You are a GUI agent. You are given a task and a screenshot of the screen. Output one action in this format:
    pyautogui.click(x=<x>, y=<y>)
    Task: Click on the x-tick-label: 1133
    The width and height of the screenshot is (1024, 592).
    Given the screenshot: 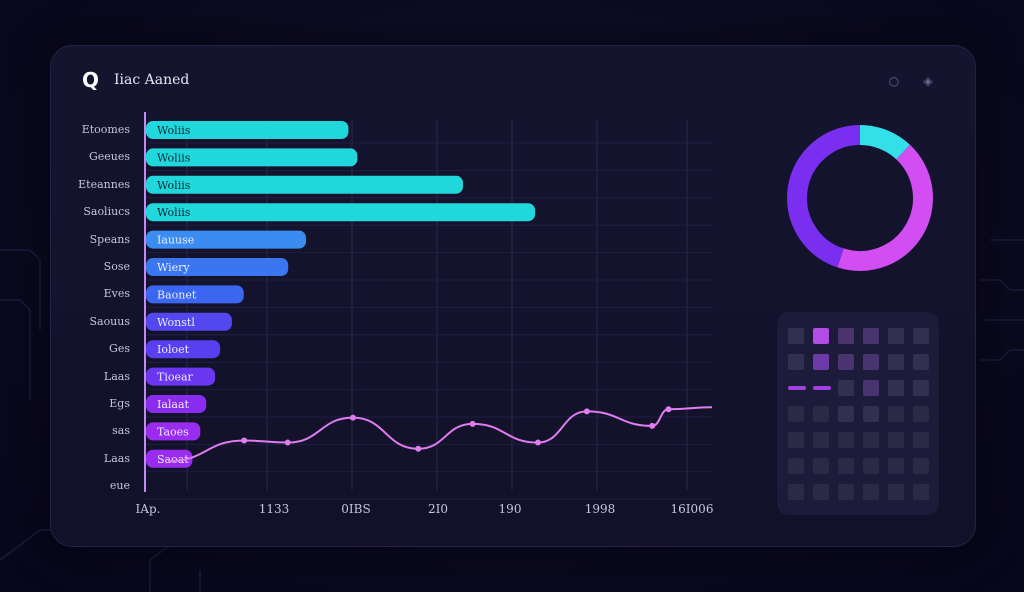 What is the action you would take?
    pyautogui.click(x=274, y=509)
    